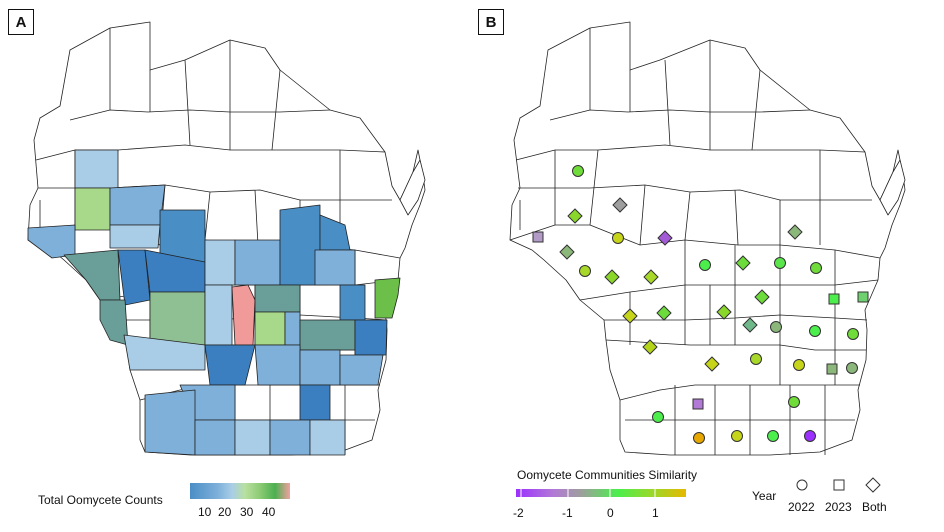 The width and height of the screenshot is (944, 532). I want to click on legend-a-title: Total Oomycete Counts, so click(100, 500).